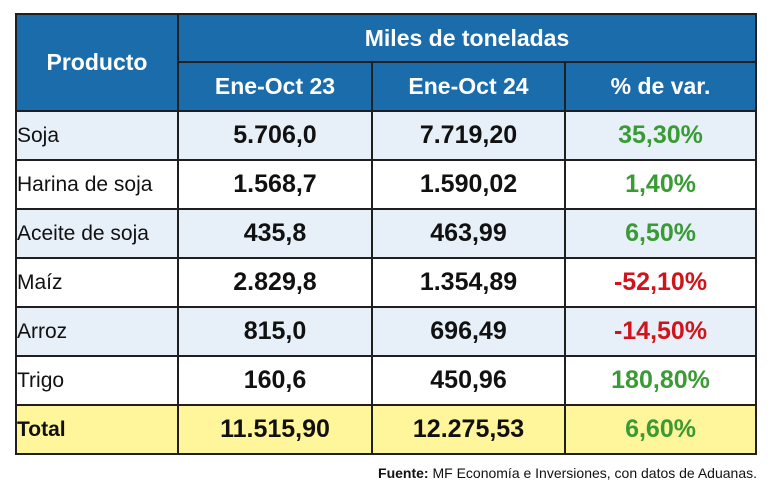  I want to click on variation-cell: 6,50%, so click(660, 233).